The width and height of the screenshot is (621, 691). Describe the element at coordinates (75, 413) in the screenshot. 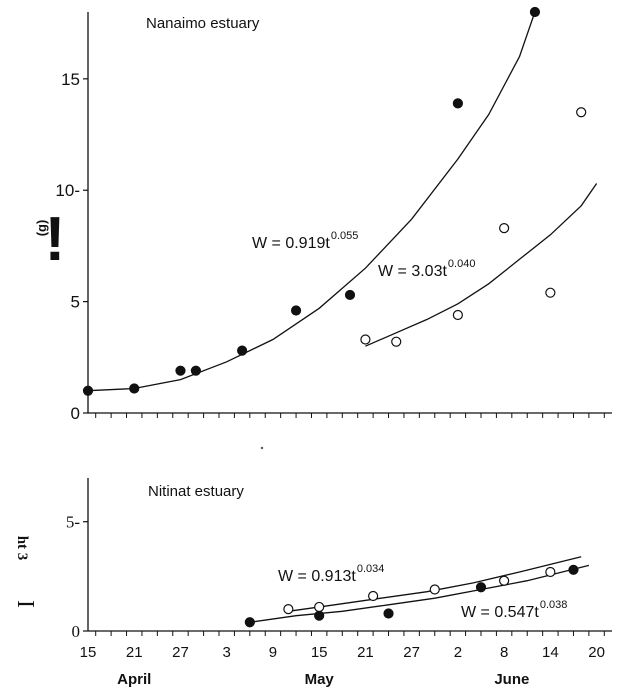

I see `nanaimo-ytick-label: 0` at that location.